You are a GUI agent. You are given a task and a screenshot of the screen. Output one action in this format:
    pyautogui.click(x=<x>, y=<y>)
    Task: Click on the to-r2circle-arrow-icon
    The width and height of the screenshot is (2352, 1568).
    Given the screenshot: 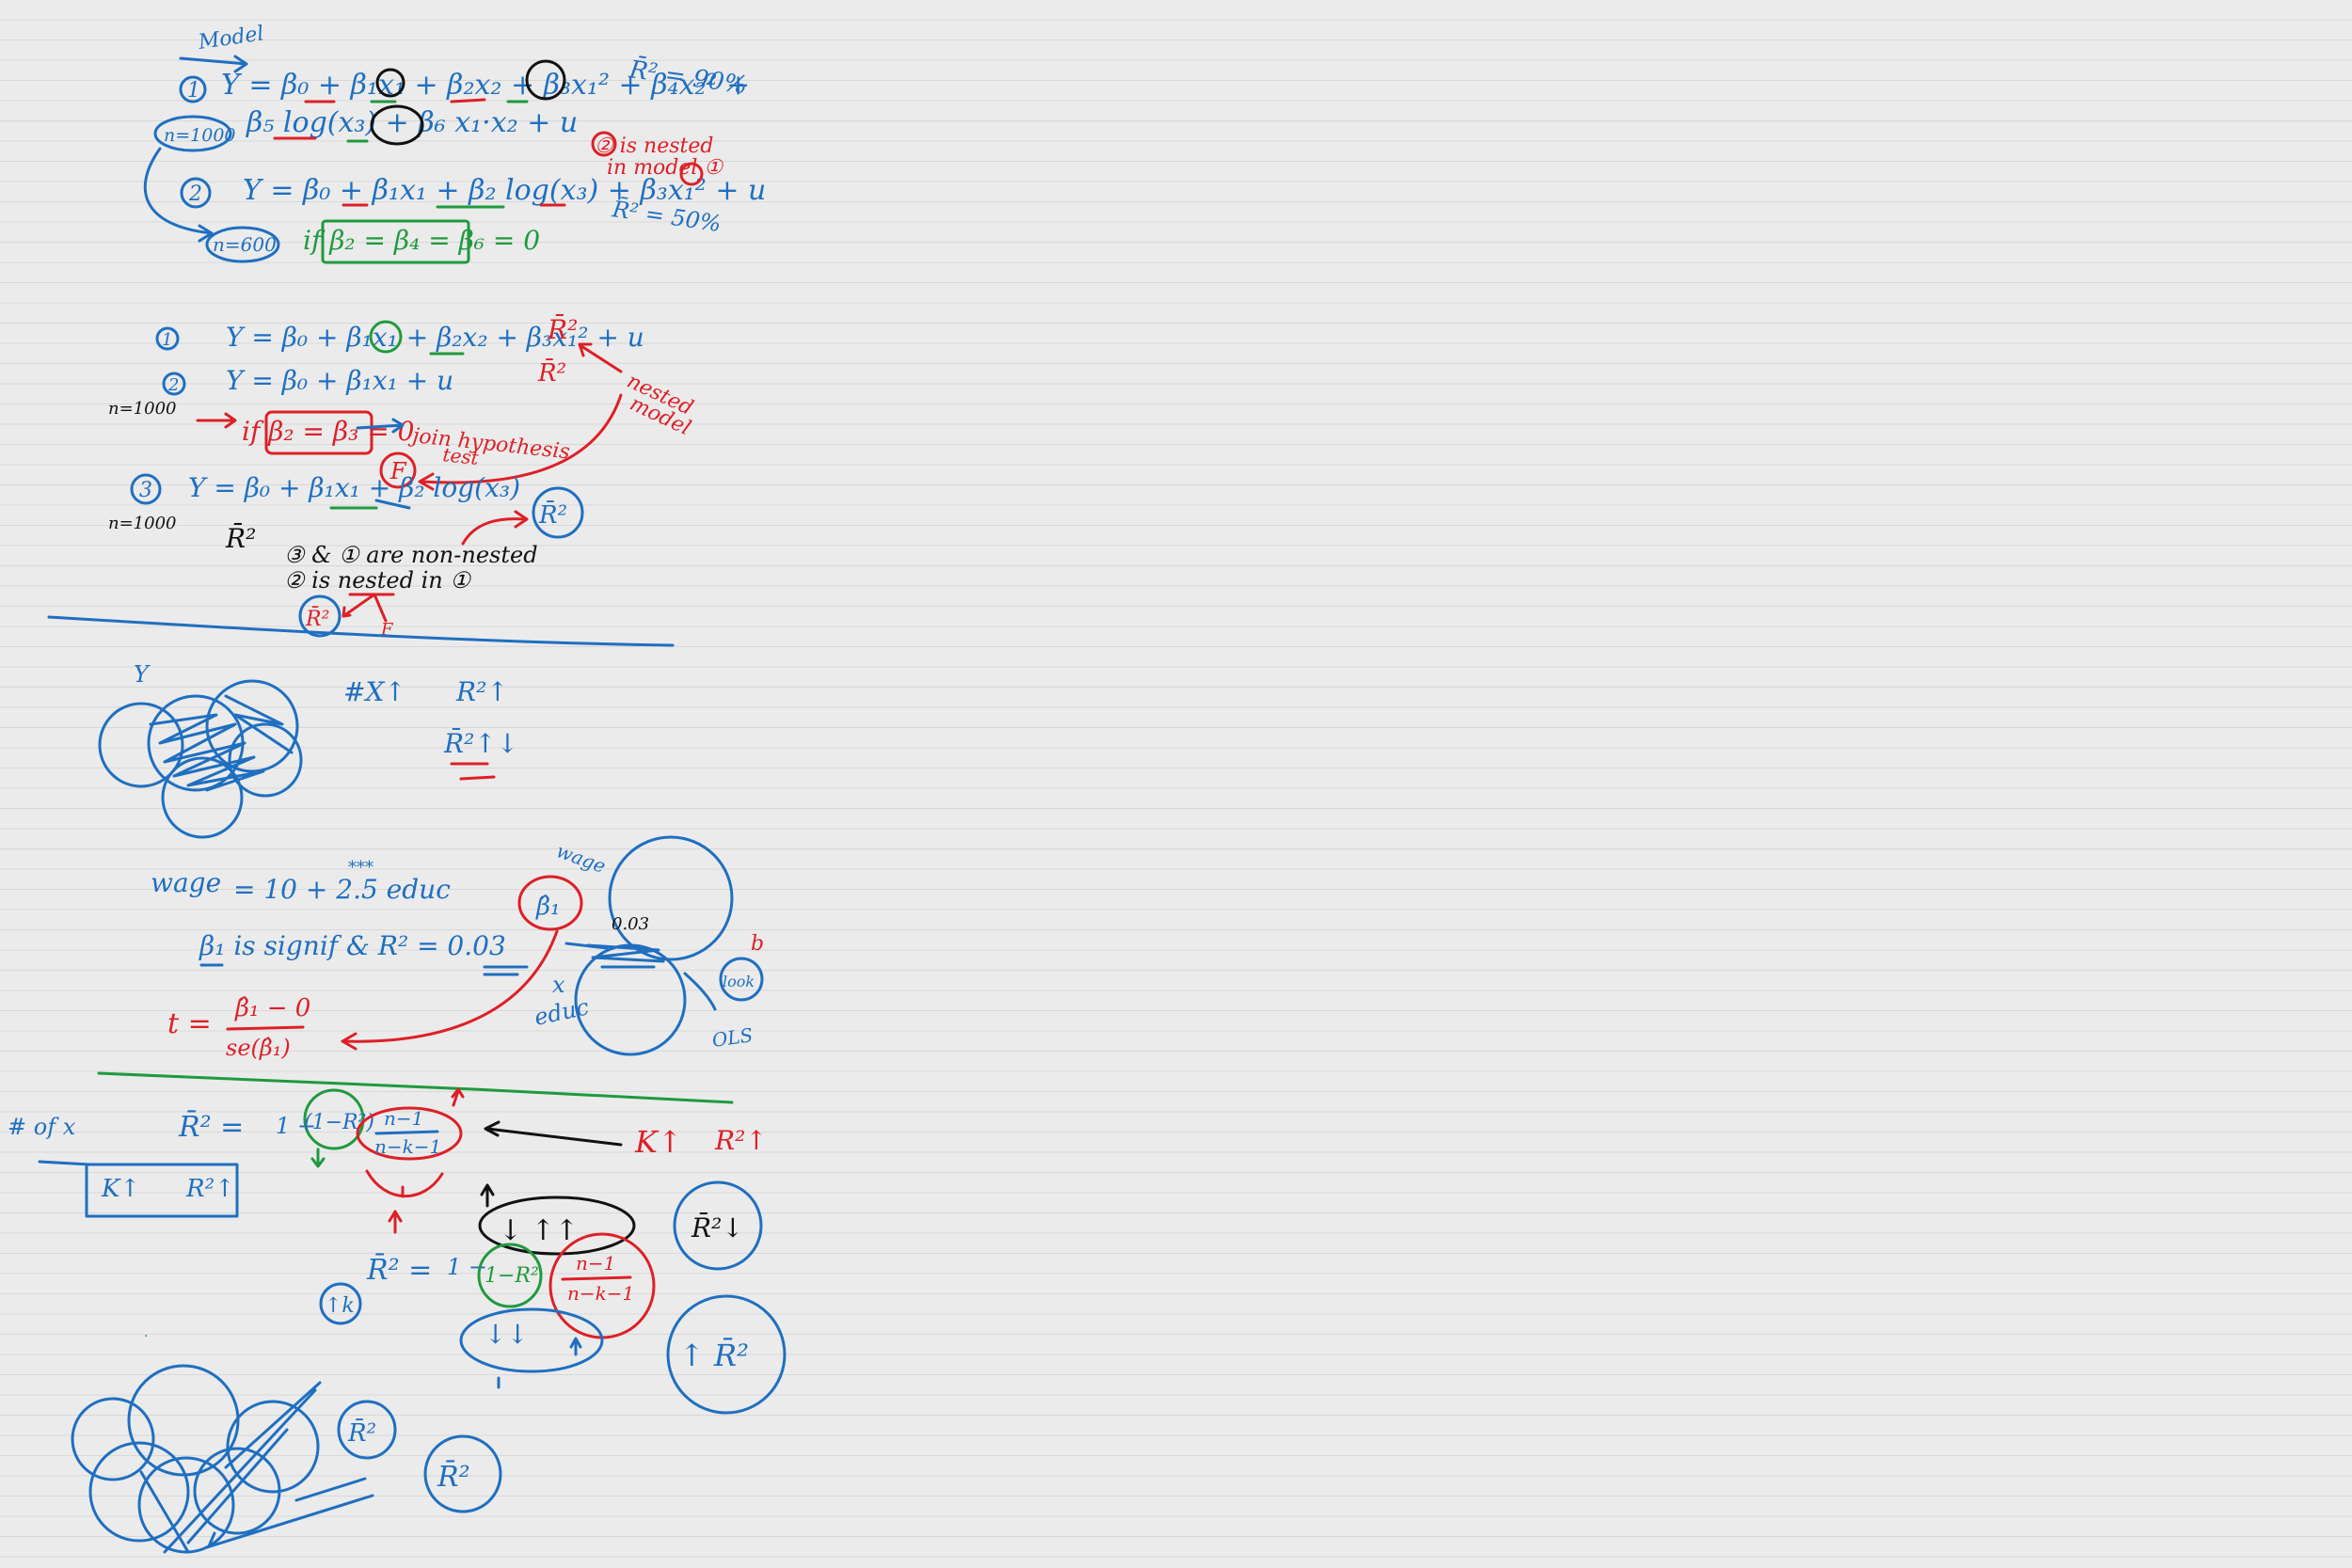 What is the action you would take?
    pyautogui.click(x=495, y=528)
    